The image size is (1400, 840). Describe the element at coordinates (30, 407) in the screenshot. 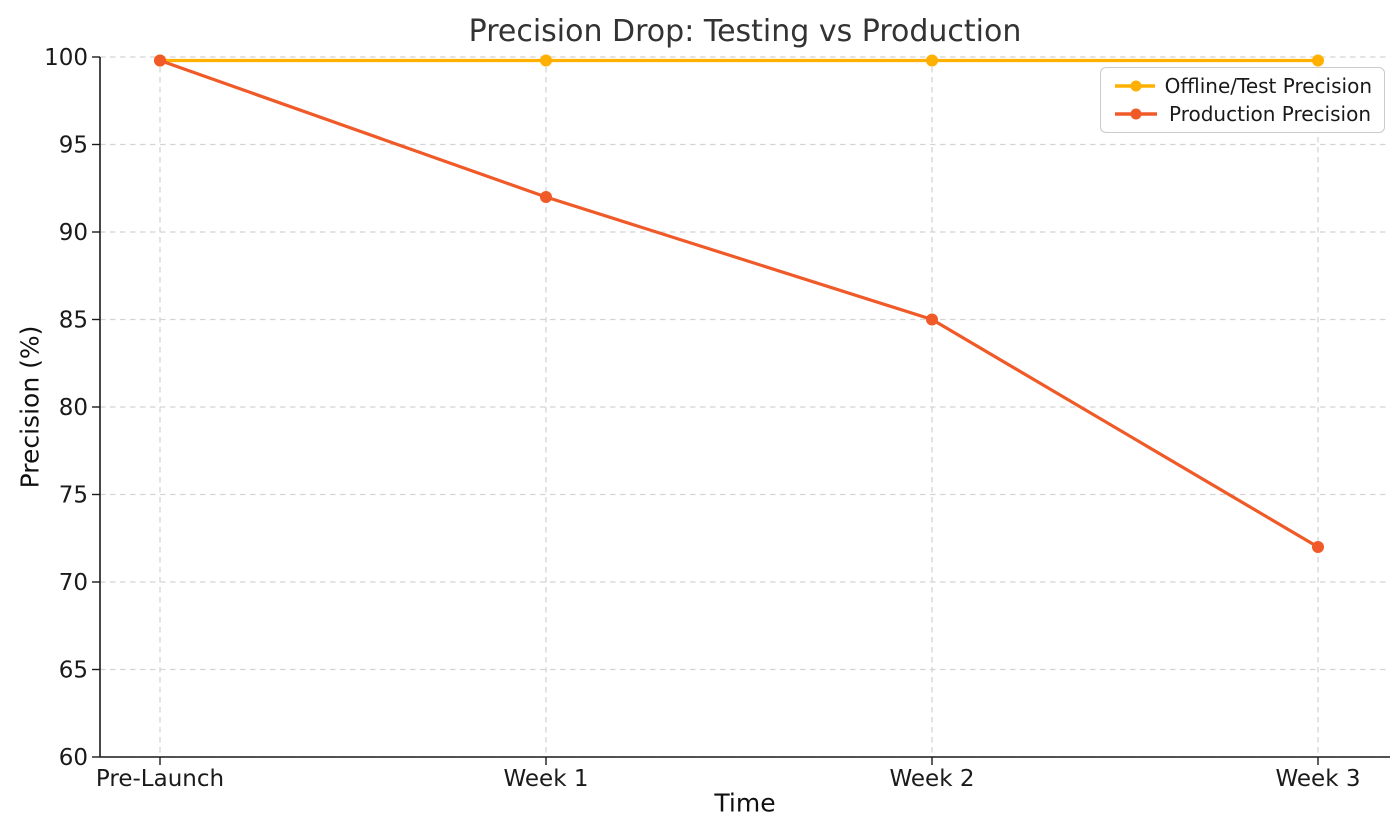

I see `y-axis-label: Precision (%)` at that location.